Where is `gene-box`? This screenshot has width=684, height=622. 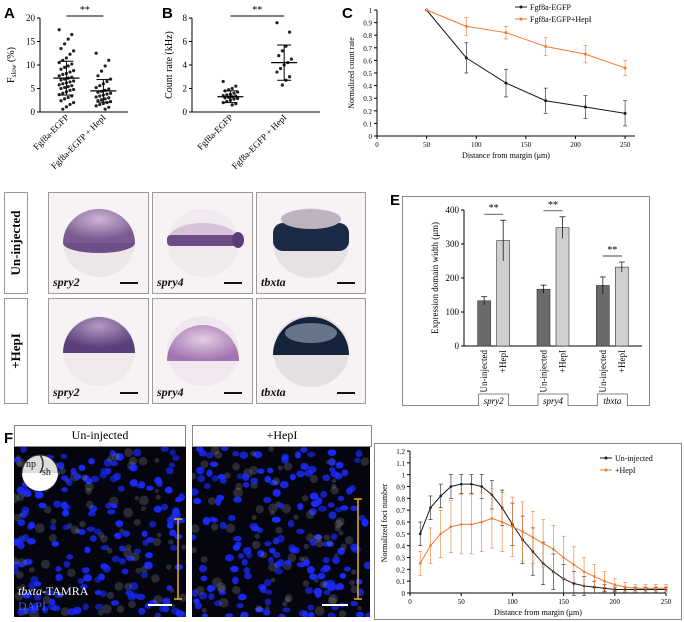 gene-box is located at coordinates (494, 399).